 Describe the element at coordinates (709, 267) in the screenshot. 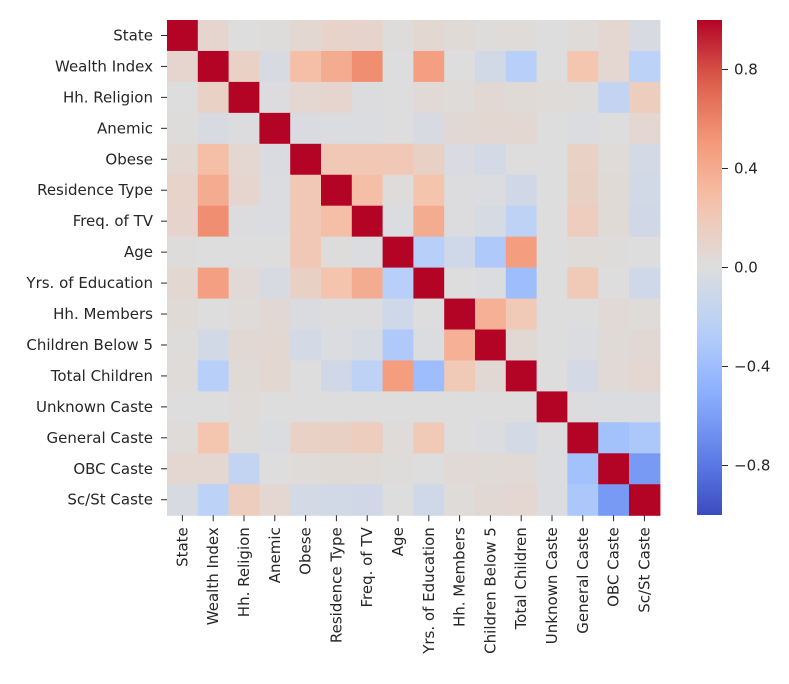

I see `colorbar` at that location.